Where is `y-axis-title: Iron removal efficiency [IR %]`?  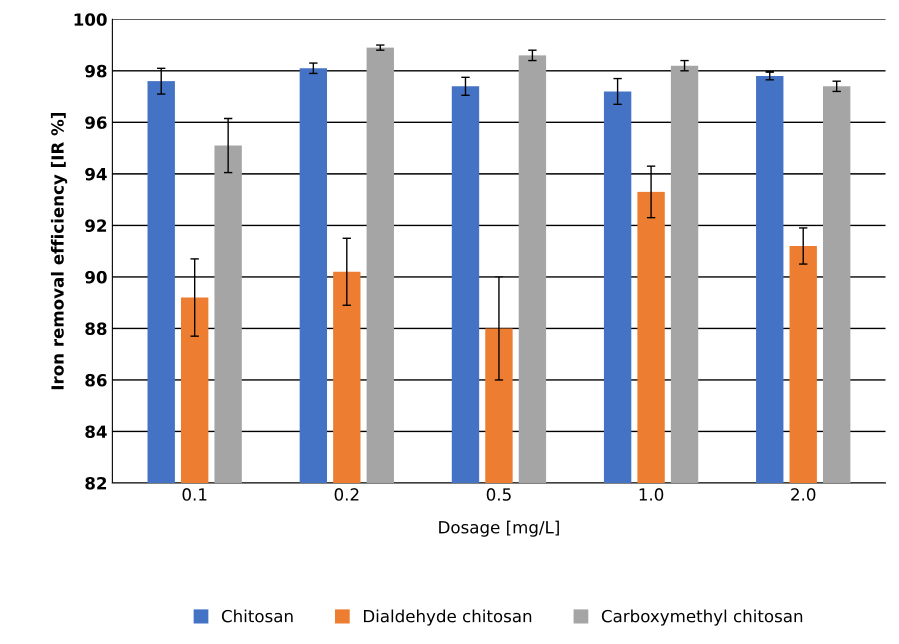 y-axis-title: Iron removal efficiency [IR %] is located at coordinates (59, 251).